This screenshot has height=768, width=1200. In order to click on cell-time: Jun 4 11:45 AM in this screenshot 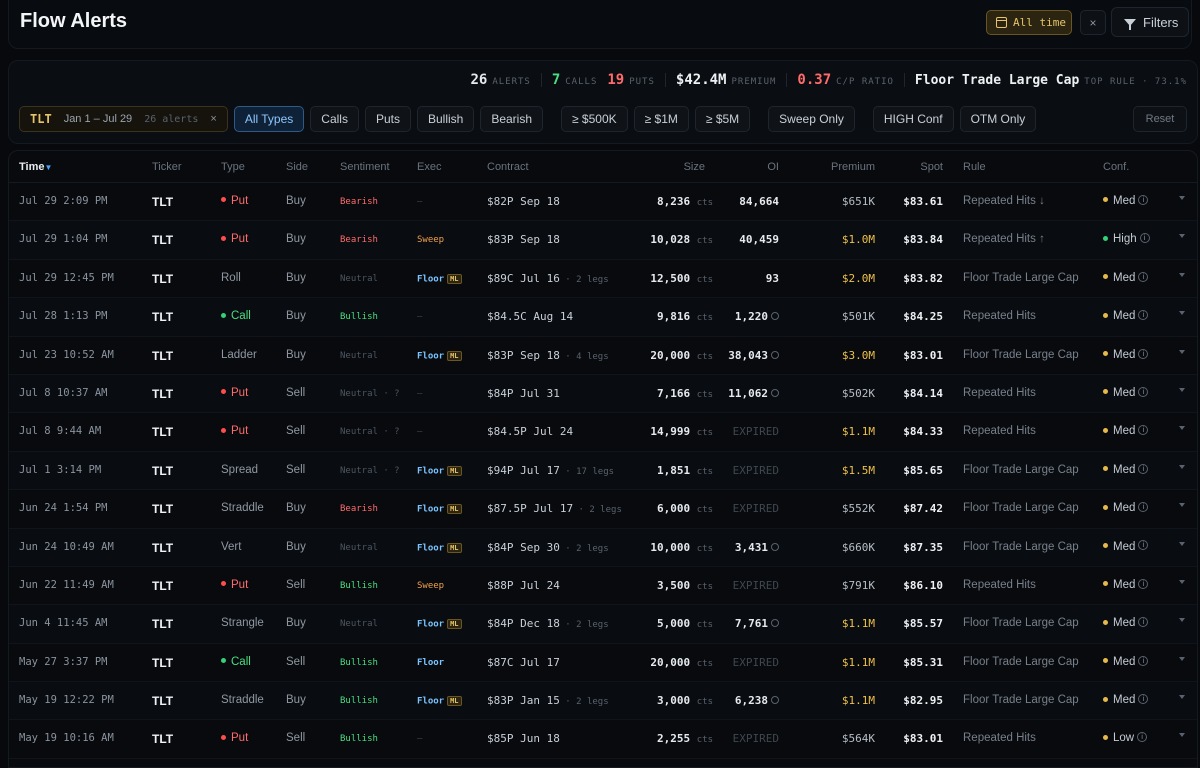, I will do `click(63, 623)`.